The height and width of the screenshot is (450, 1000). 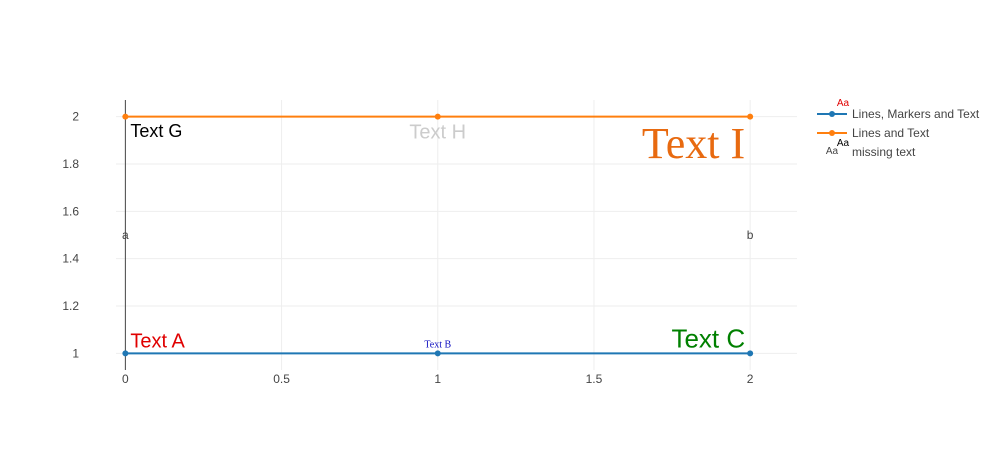 I want to click on point-text-label: Text B, so click(x=437, y=344).